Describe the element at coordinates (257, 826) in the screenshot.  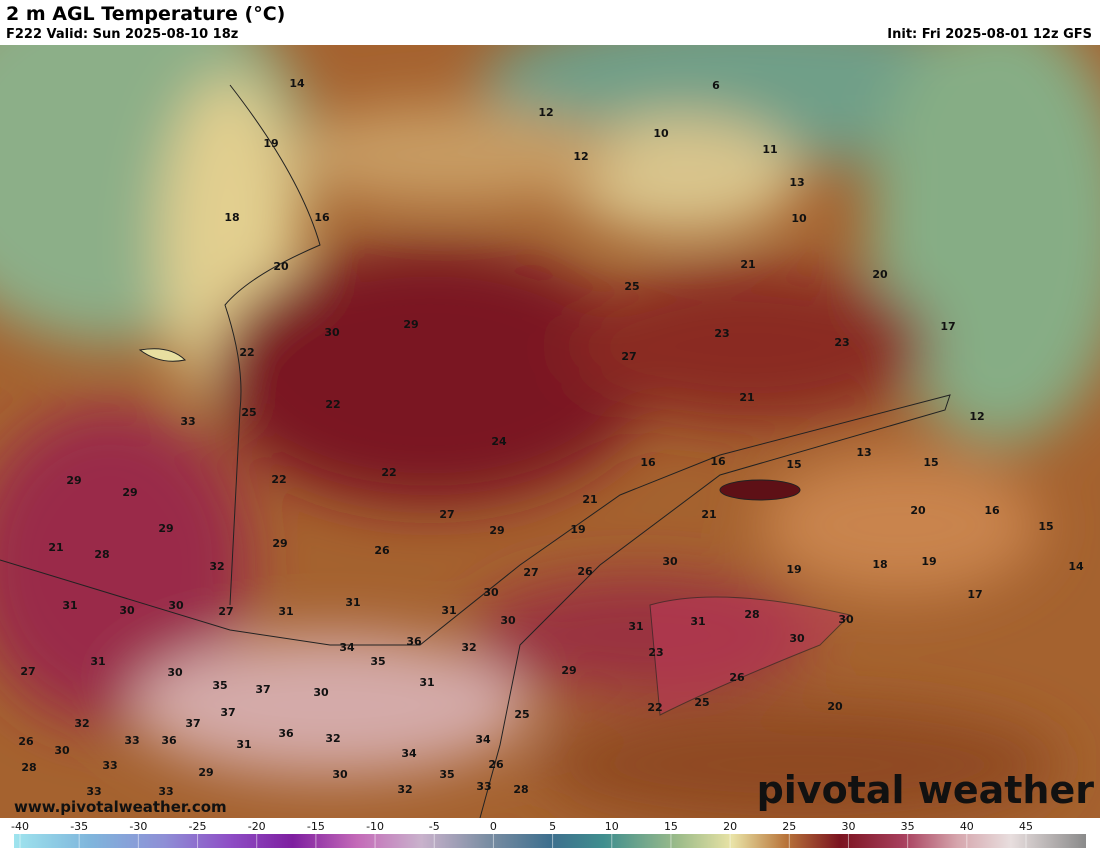
I see `colorbar-tick-label: -20` at that location.